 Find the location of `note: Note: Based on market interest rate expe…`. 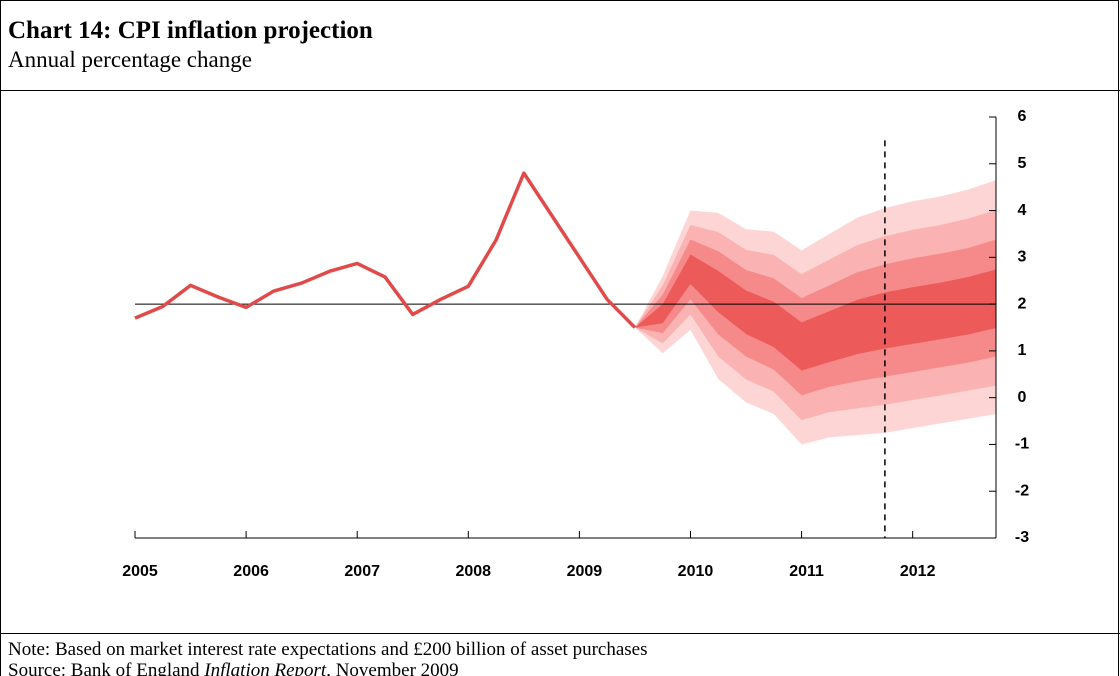

note: Note: Based on market interest rate expe… is located at coordinates (327, 649).